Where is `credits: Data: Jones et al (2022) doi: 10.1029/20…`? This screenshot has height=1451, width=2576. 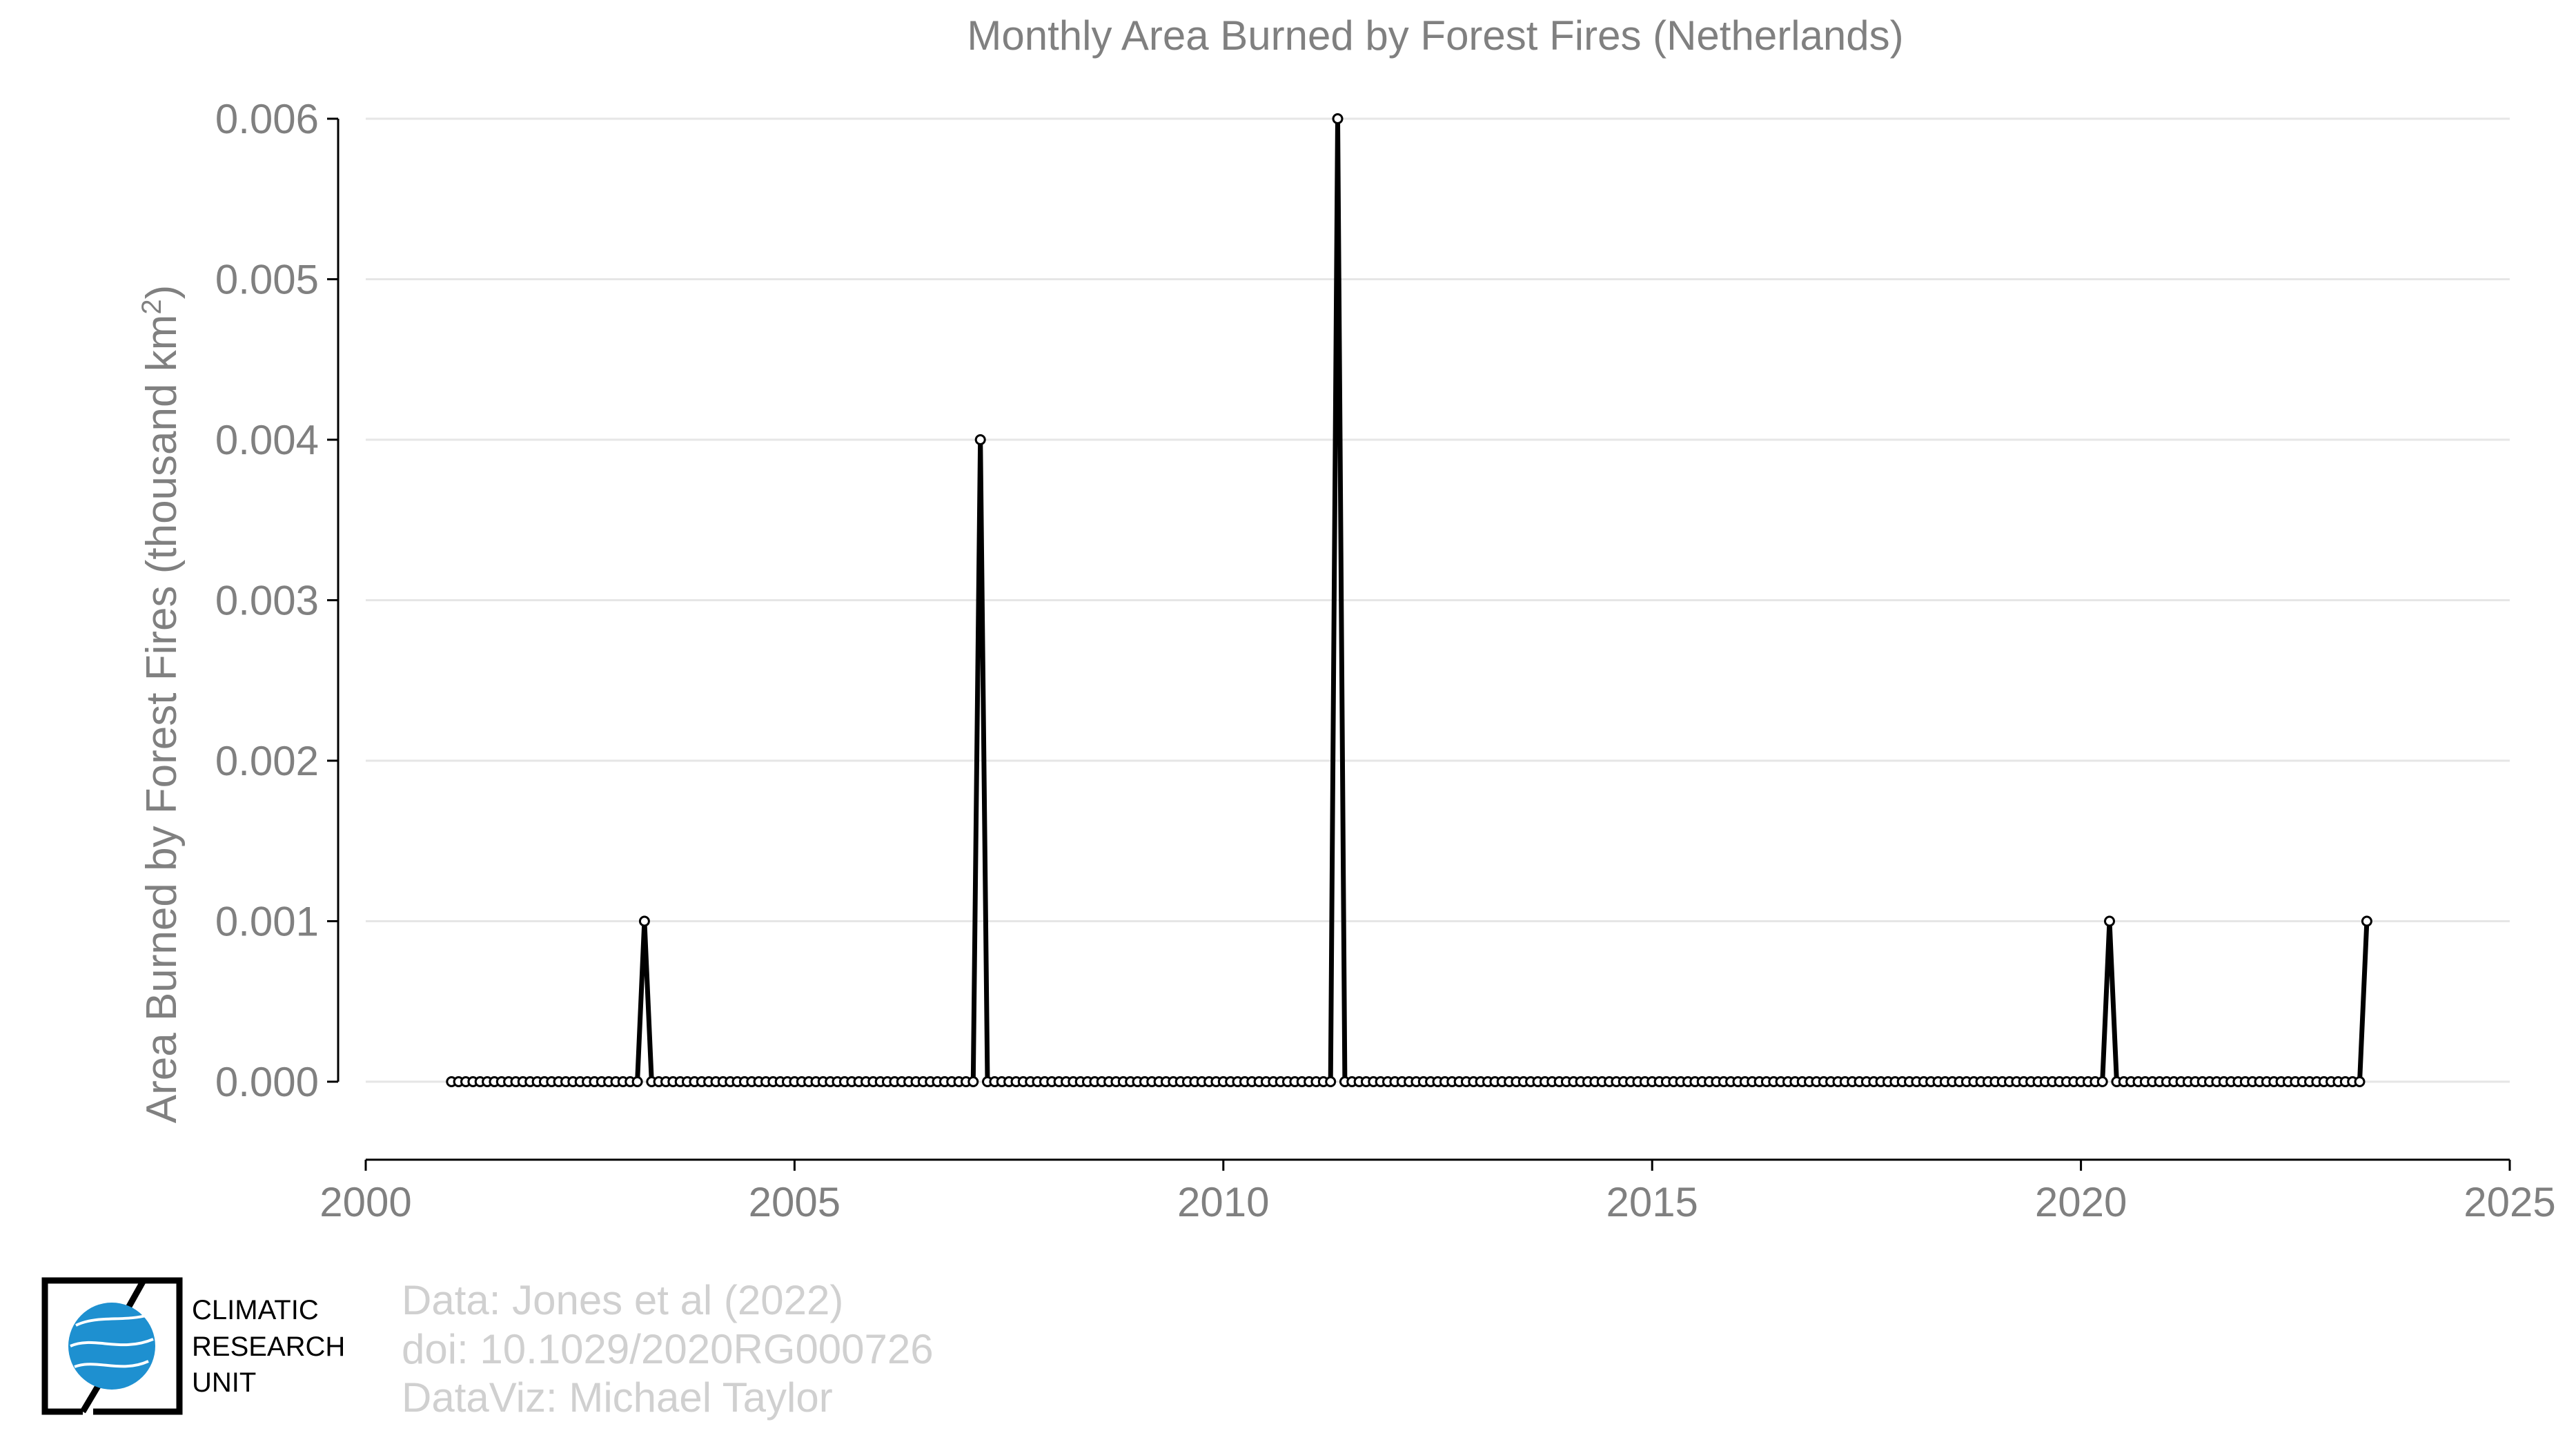 credits: Data: Jones et al (2022) doi: 10.1029/20… is located at coordinates (668, 1349).